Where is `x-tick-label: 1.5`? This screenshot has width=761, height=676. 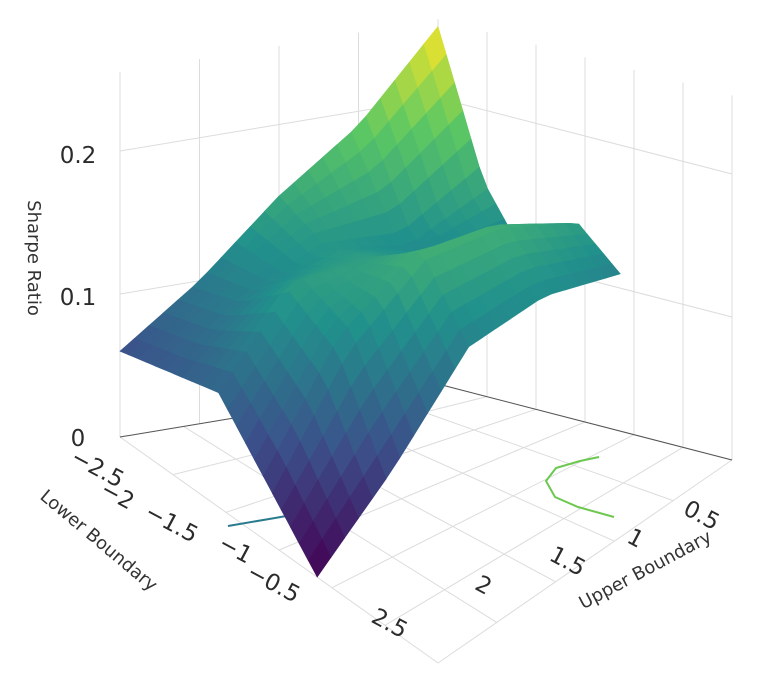 x-tick-label: 1.5 is located at coordinates (567, 562).